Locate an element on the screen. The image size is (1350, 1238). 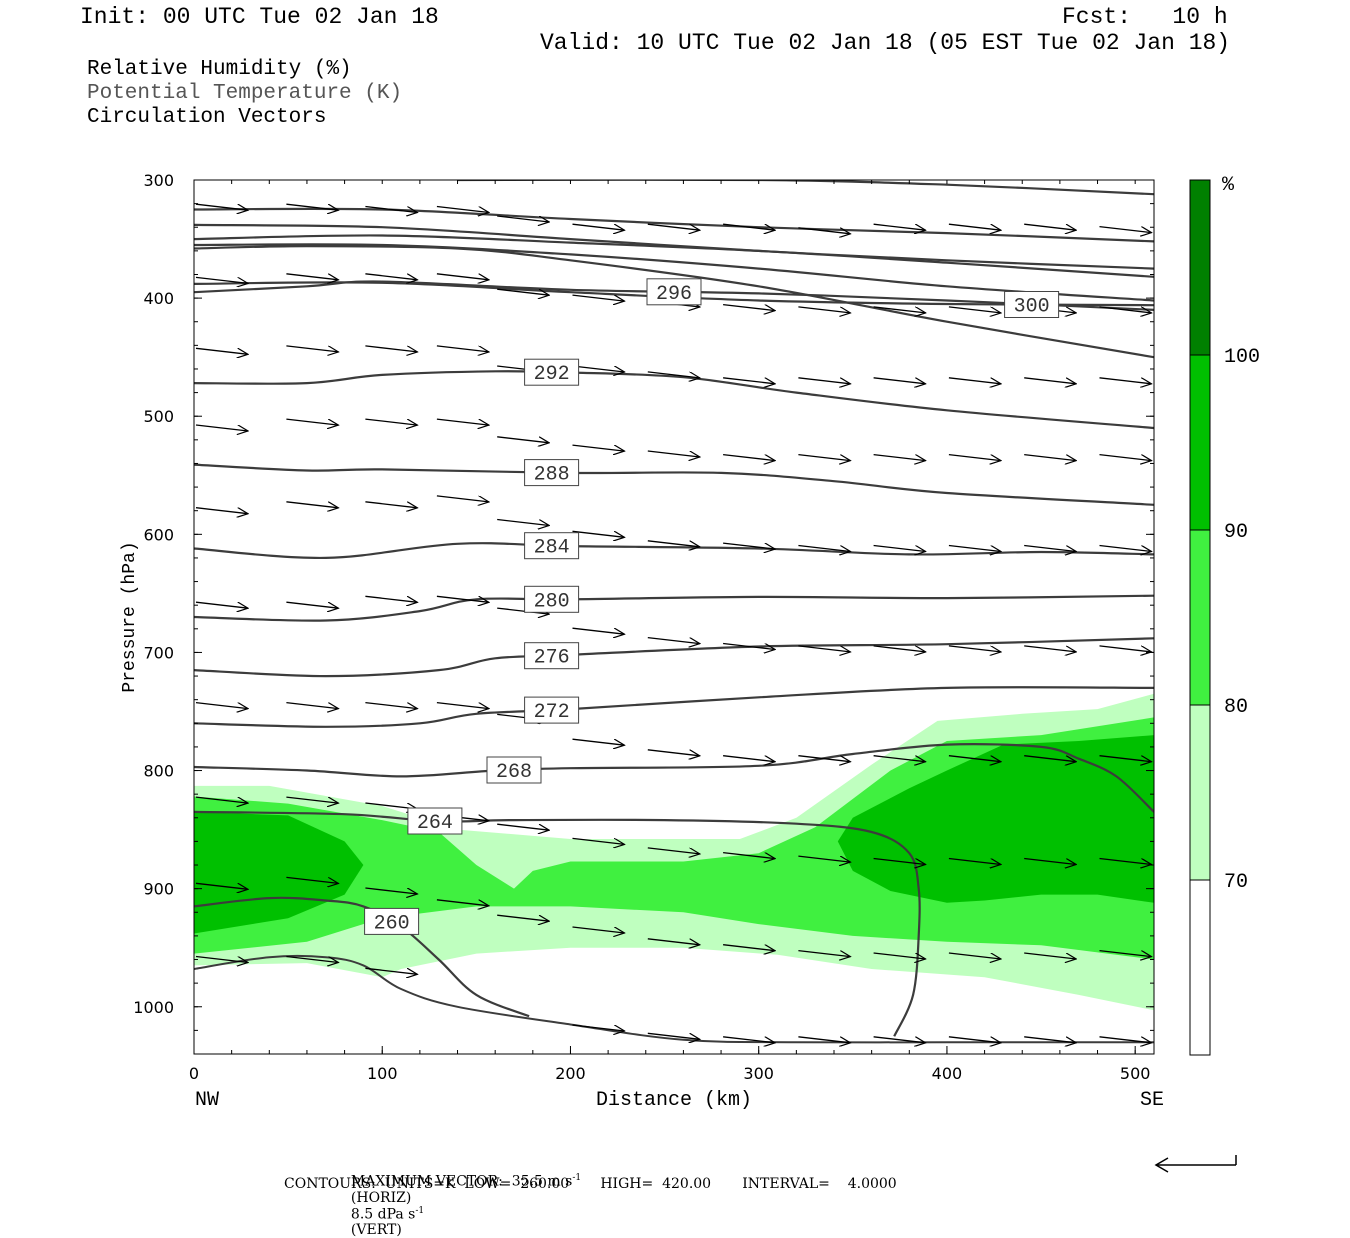
svg-text: 292 is located at coordinates (552, 374).